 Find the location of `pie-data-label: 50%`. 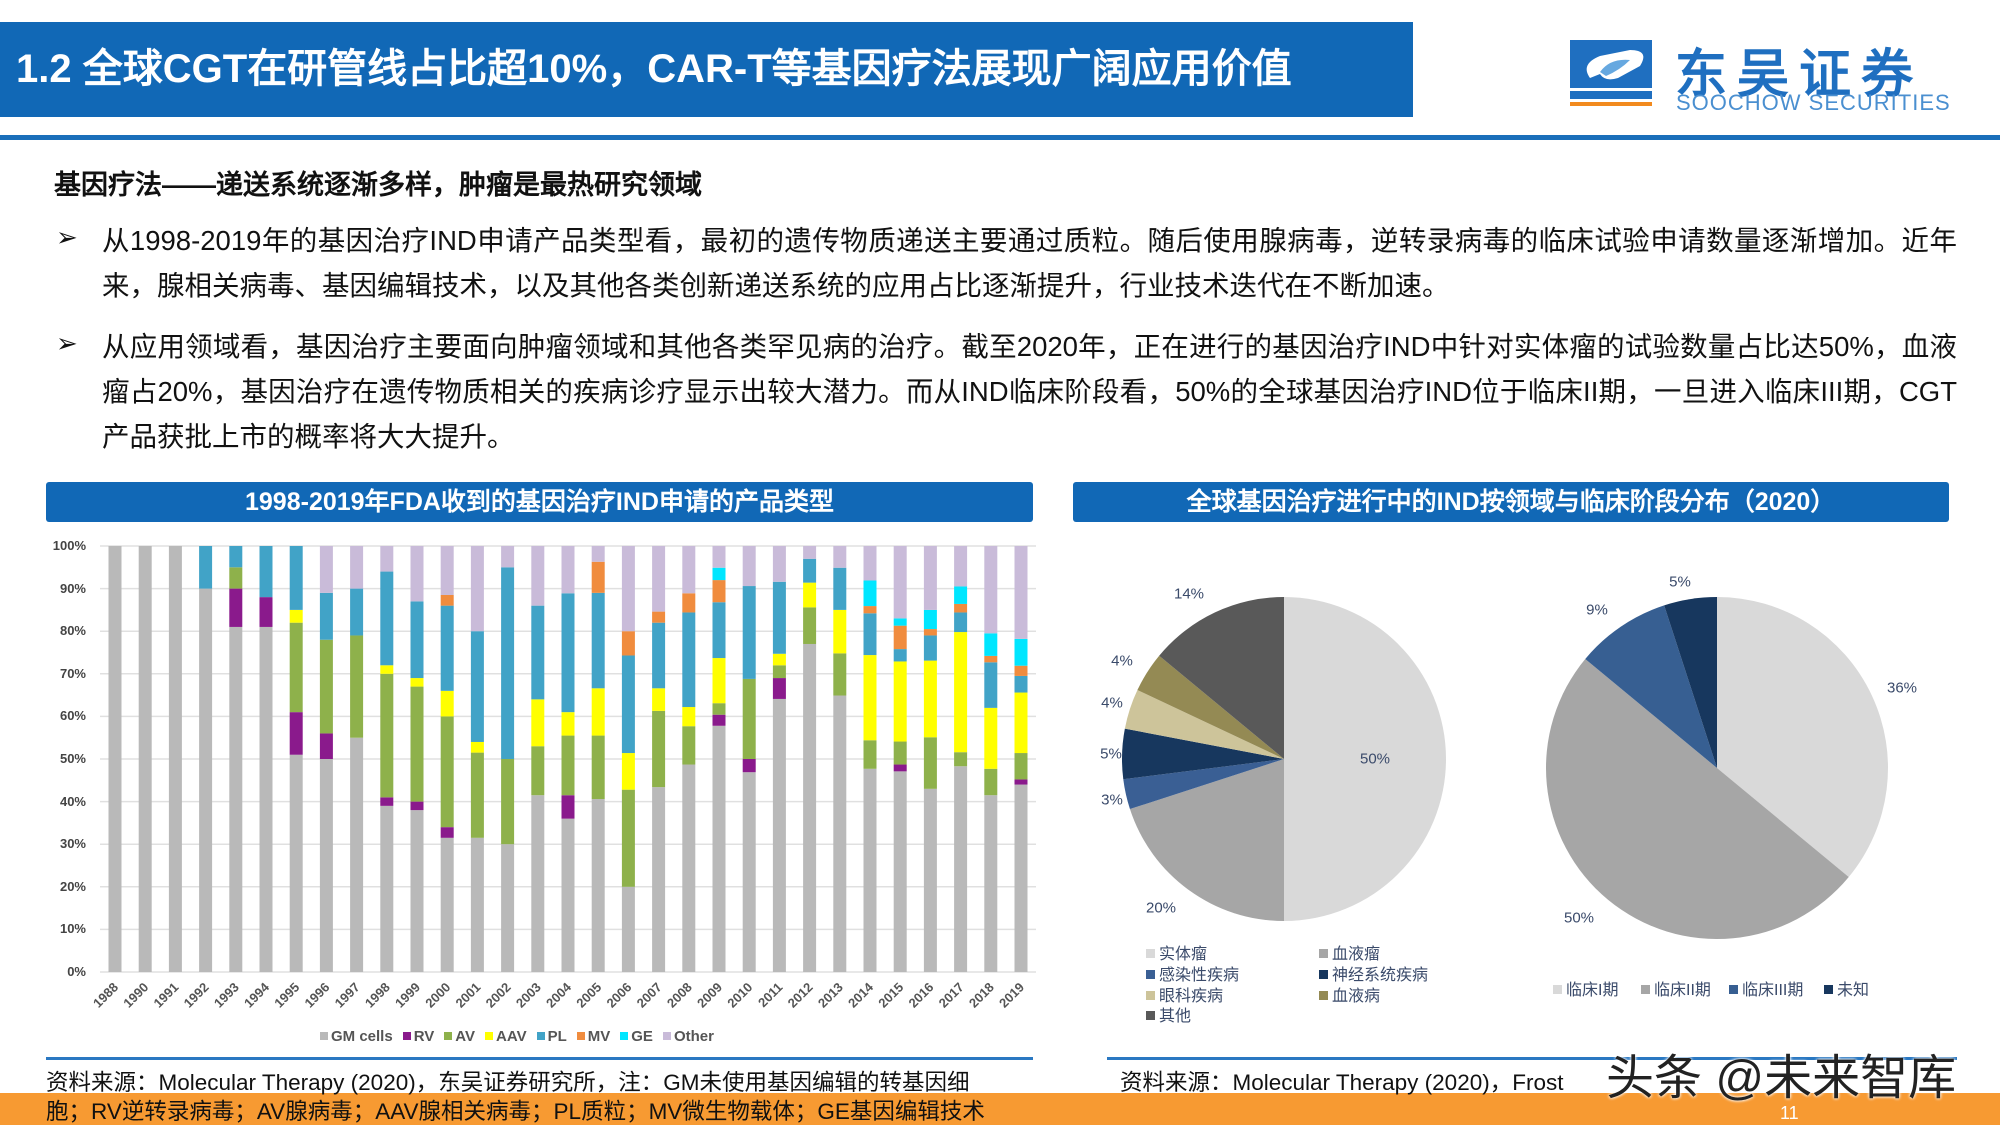

pie-data-label: 50% is located at coordinates (1579, 918).